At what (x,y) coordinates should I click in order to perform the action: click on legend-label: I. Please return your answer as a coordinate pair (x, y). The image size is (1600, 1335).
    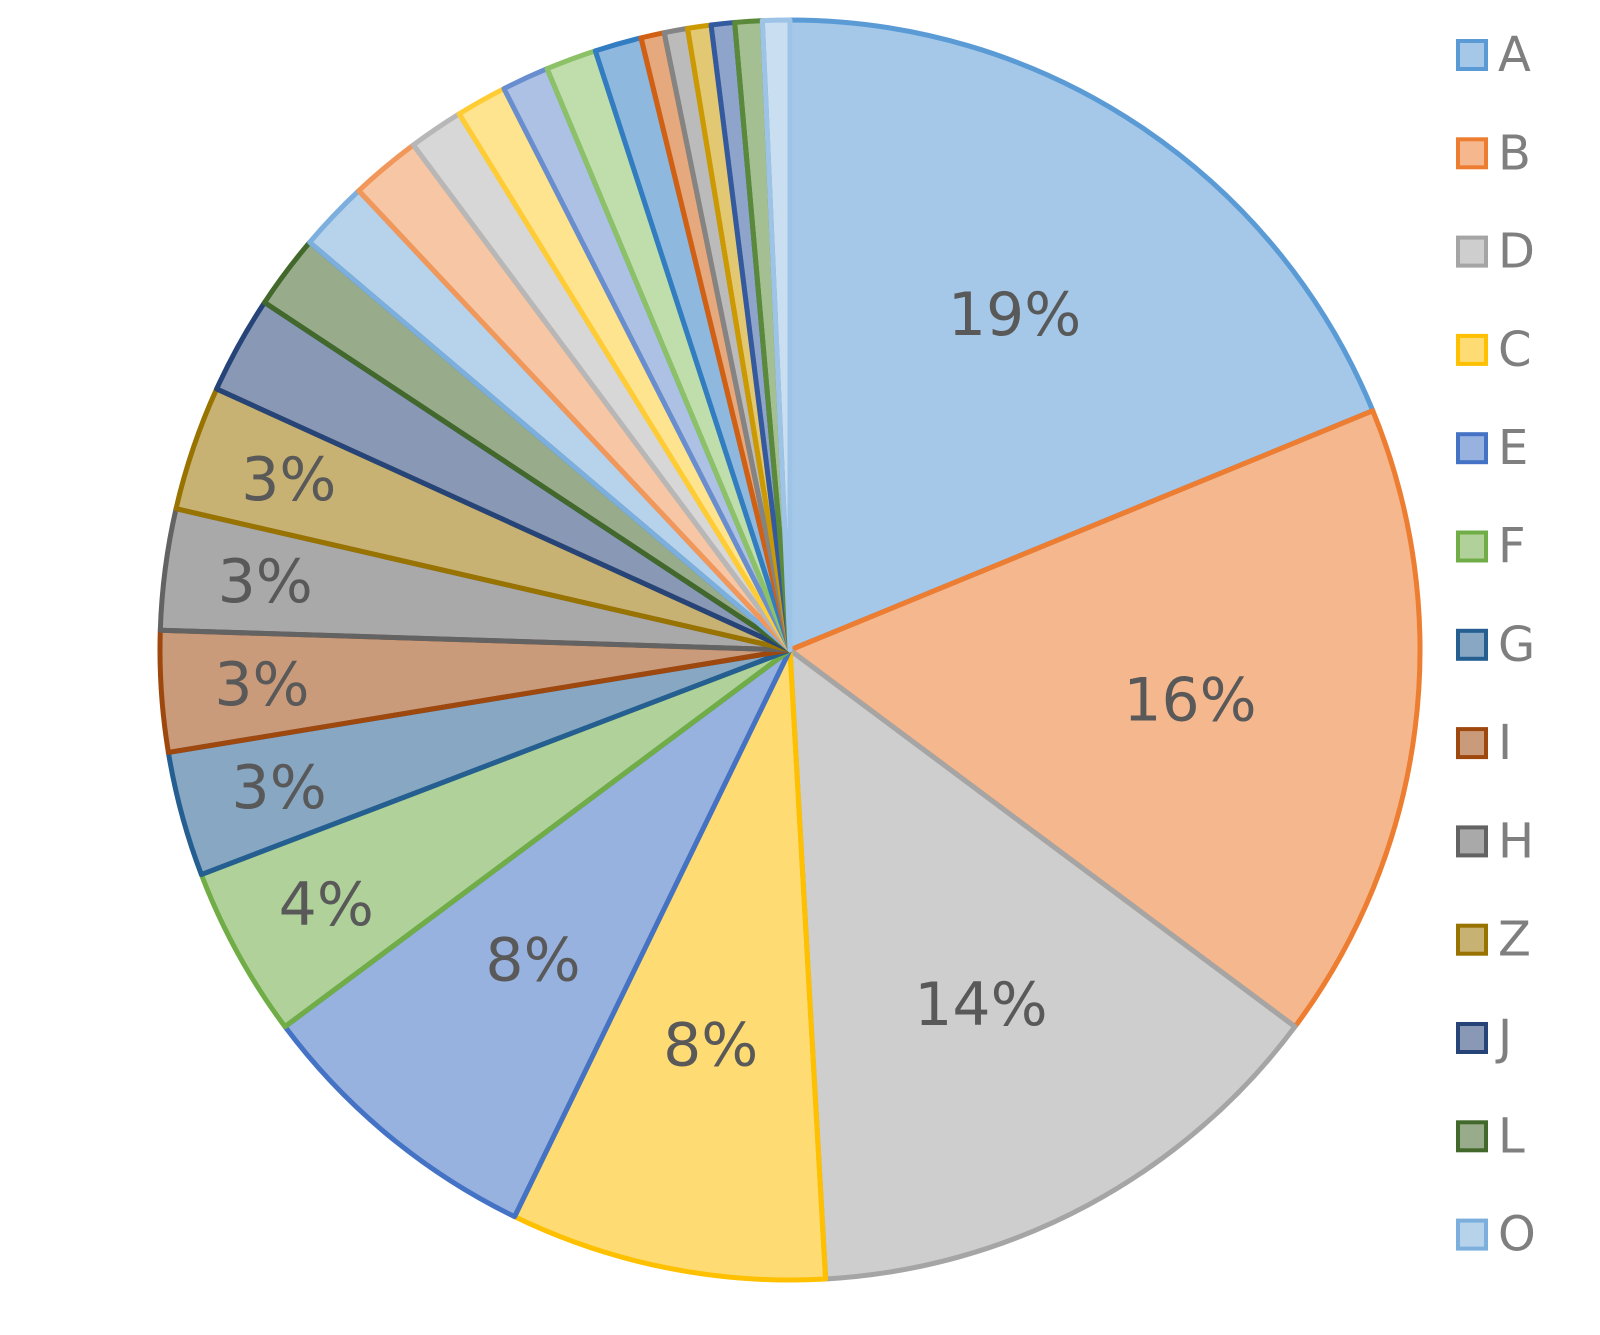
    Looking at the image, I should click on (1505, 743).